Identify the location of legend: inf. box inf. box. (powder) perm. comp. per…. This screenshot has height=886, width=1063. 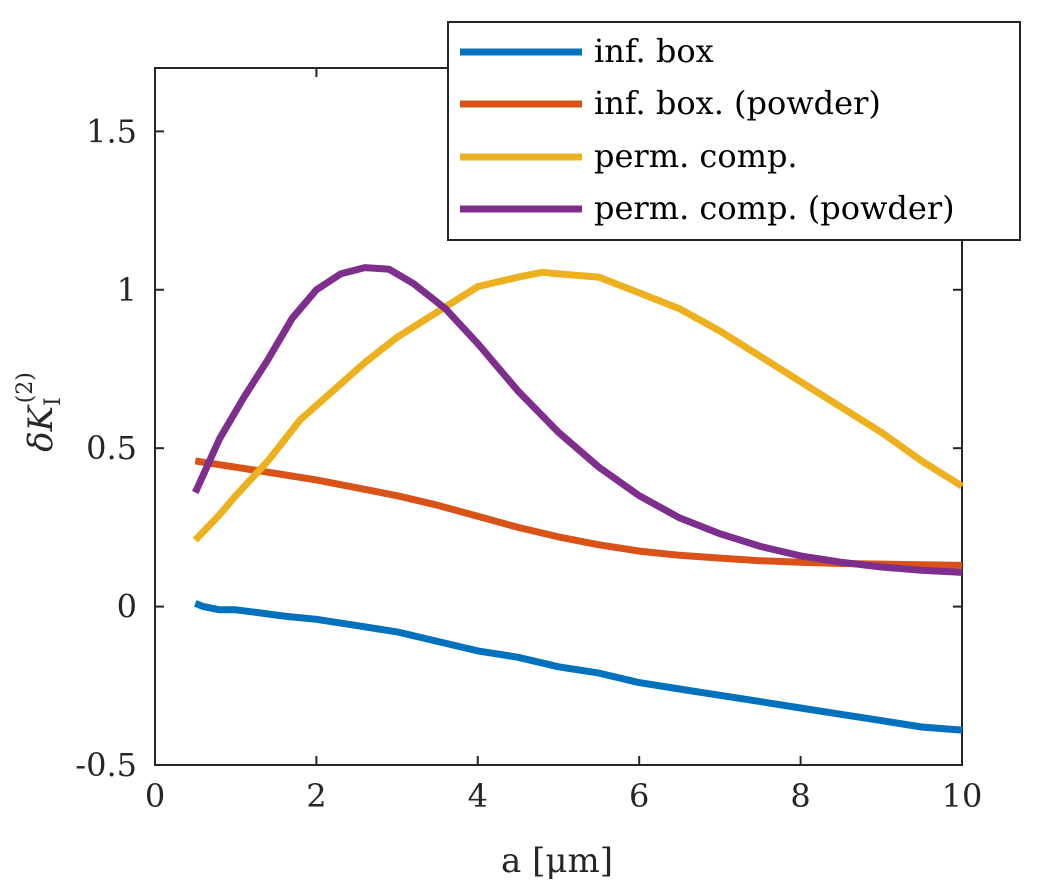
(734, 131).